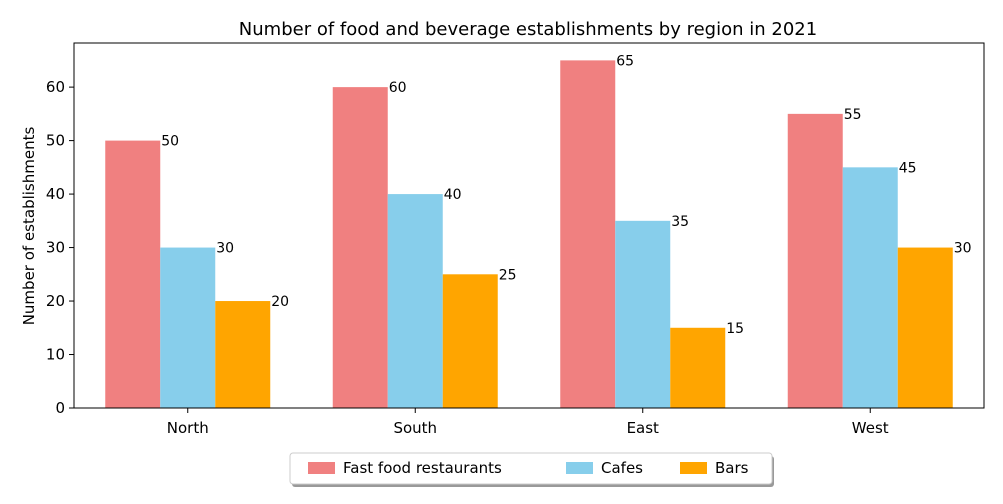  What do you see at coordinates (622, 468) in the screenshot?
I see `legend-label: Cafes` at bounding box center [622, 468].